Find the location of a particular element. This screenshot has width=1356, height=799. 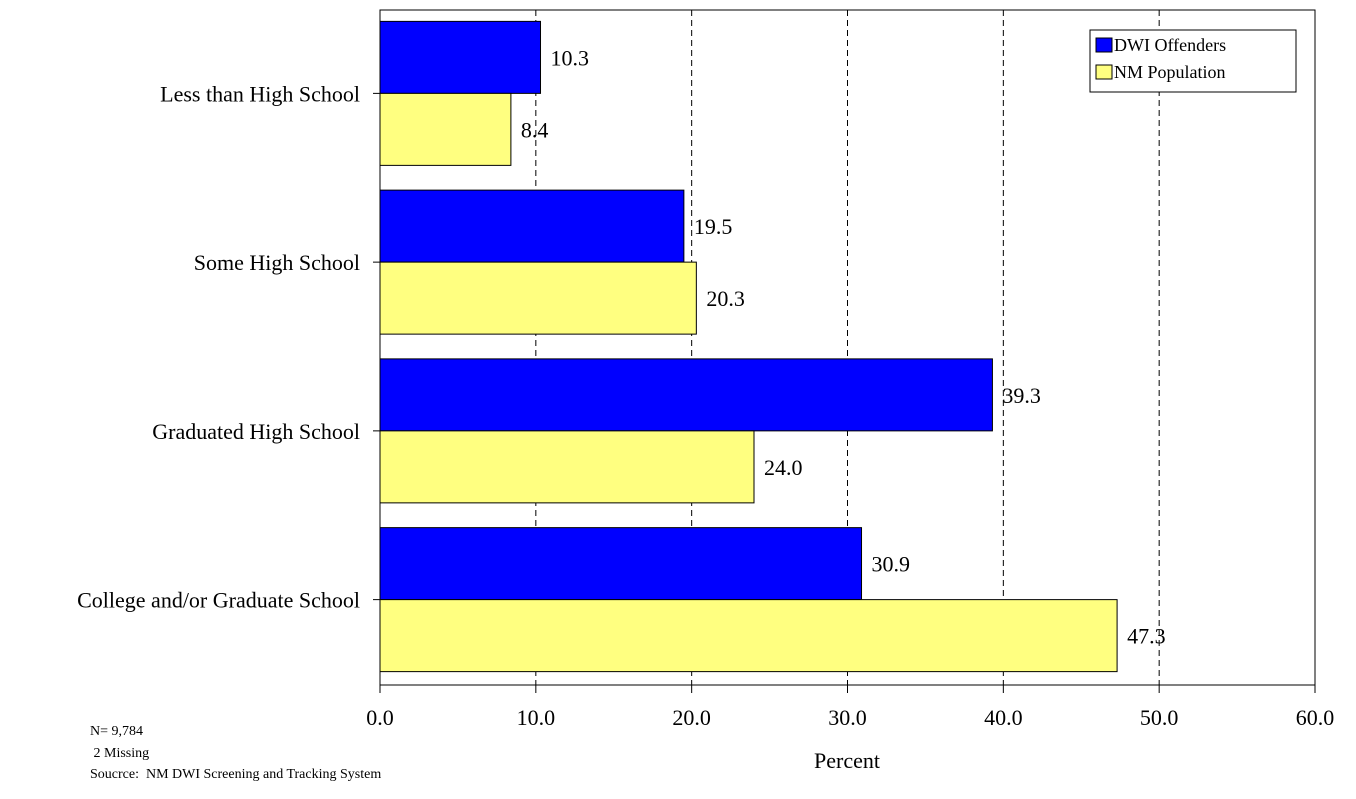

x-axis: 0.0 10.0 20.0 30.0 40.0 50.0 60.0 is located at coordinates (850, 707).